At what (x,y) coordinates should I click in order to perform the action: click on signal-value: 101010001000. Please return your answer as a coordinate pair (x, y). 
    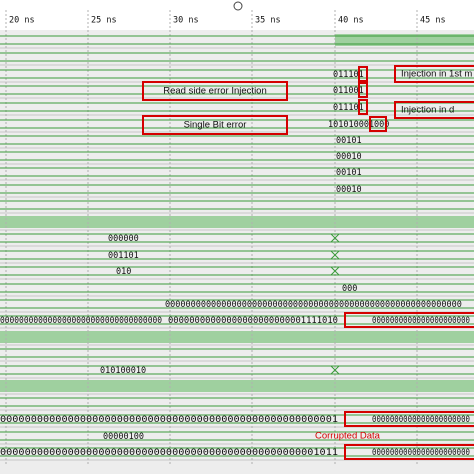
    Looking at the image, I should click on (358, 125).